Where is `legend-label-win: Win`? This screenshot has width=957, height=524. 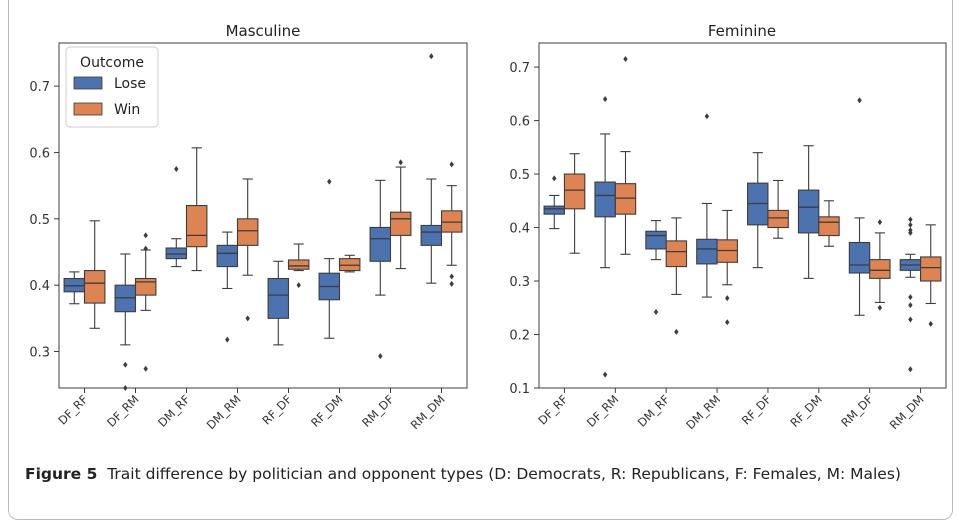
legend-label-win: Win is located at coordinates (127, 110).